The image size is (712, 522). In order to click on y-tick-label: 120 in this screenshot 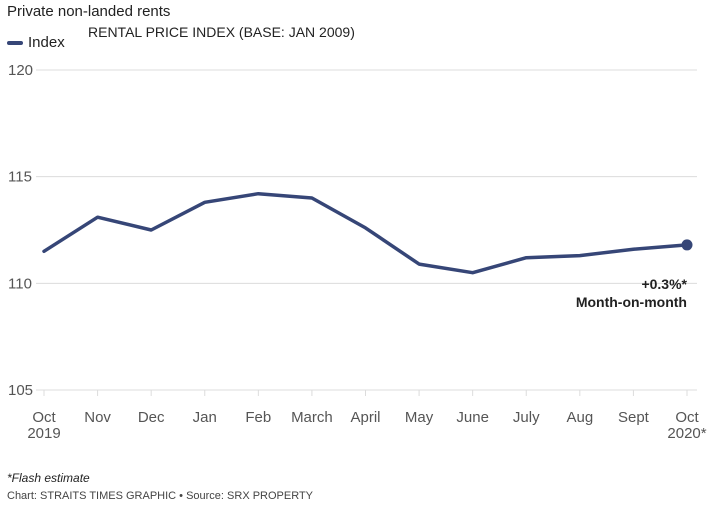, I will do `click(20, 70)`.